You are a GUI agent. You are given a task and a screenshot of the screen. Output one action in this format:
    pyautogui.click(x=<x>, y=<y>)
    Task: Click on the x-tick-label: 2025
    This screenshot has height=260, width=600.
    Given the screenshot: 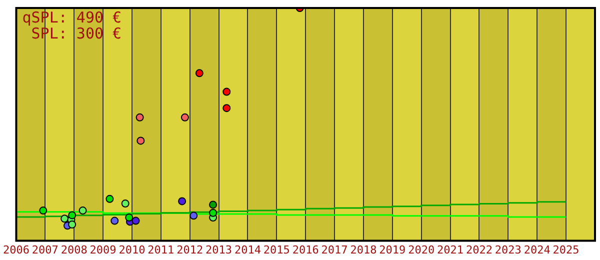 What is the action you would take?
    pyautogui.click(x=566, y=249)
    